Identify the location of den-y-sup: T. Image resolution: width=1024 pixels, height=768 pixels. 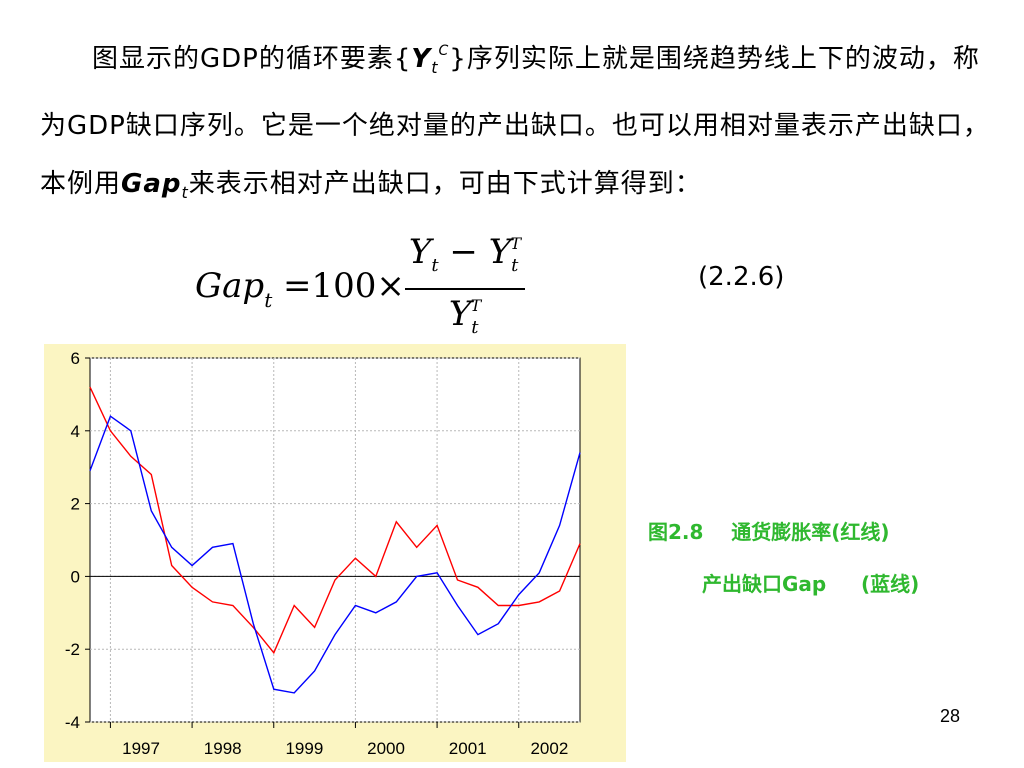
(476, 305).